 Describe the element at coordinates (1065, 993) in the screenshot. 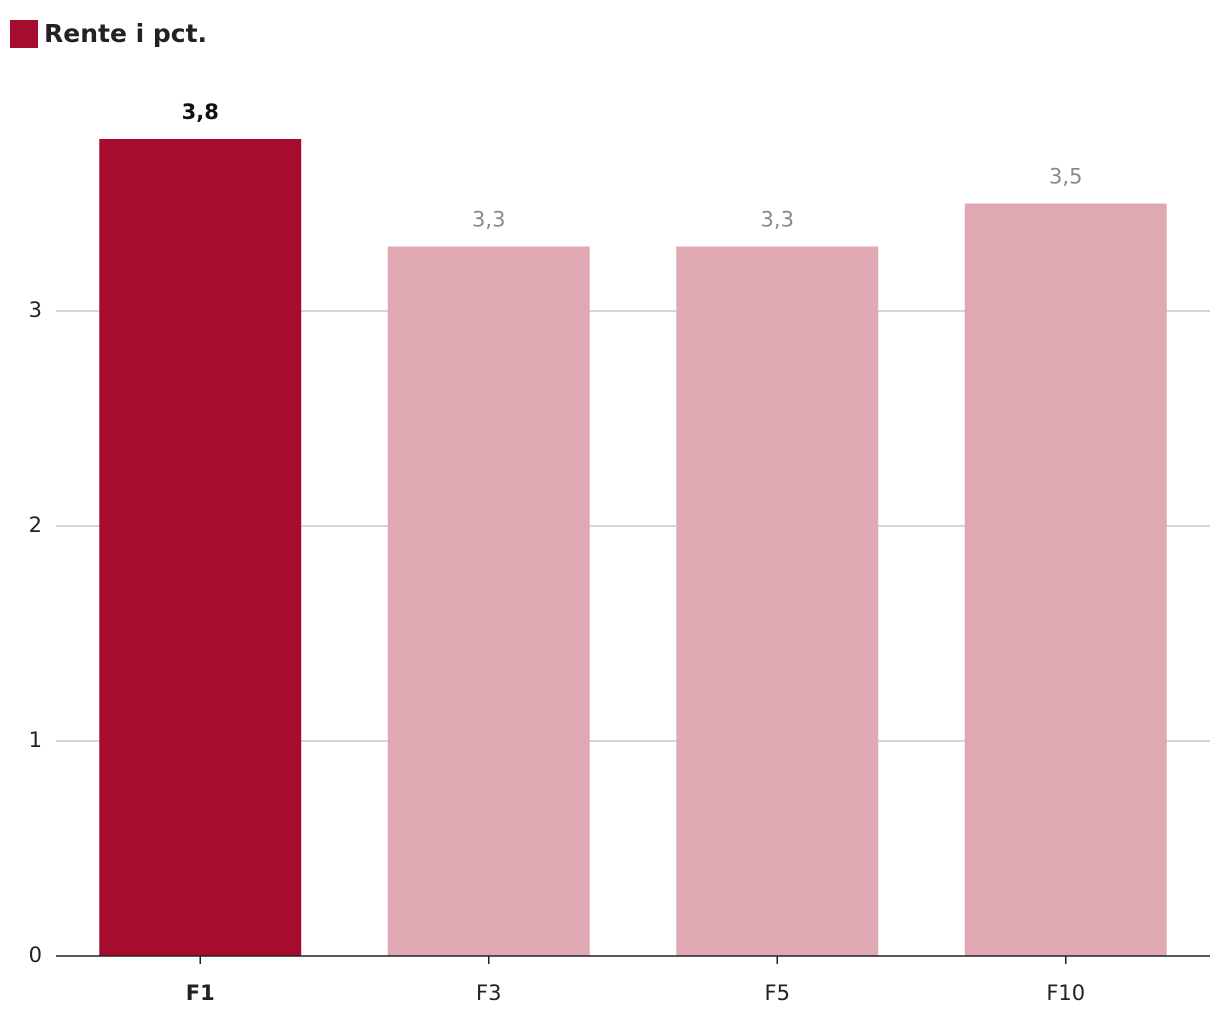

I see `x-tick-label: F10` at that location.